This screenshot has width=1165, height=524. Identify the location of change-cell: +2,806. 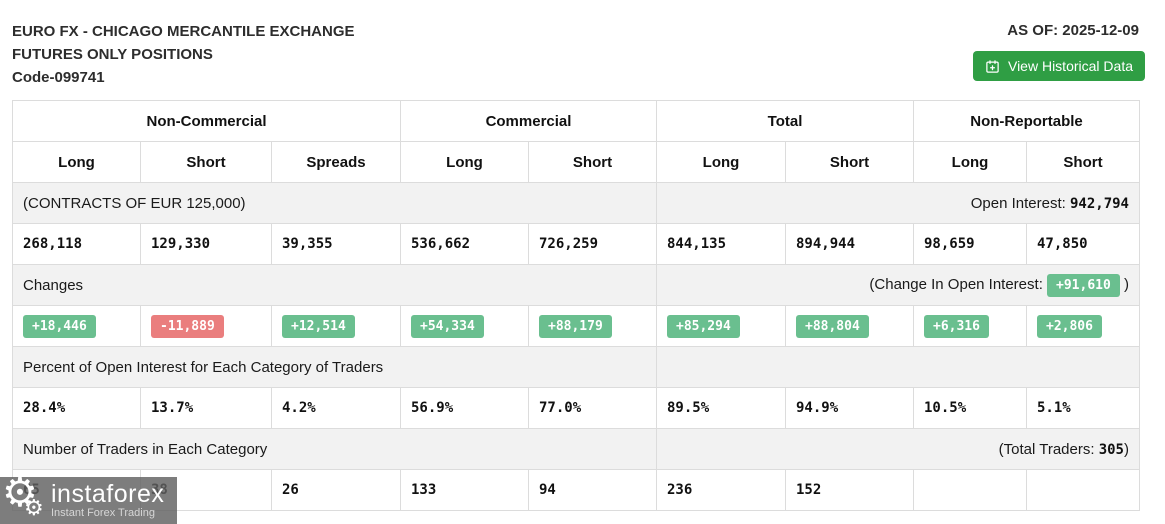
(1083, 326).